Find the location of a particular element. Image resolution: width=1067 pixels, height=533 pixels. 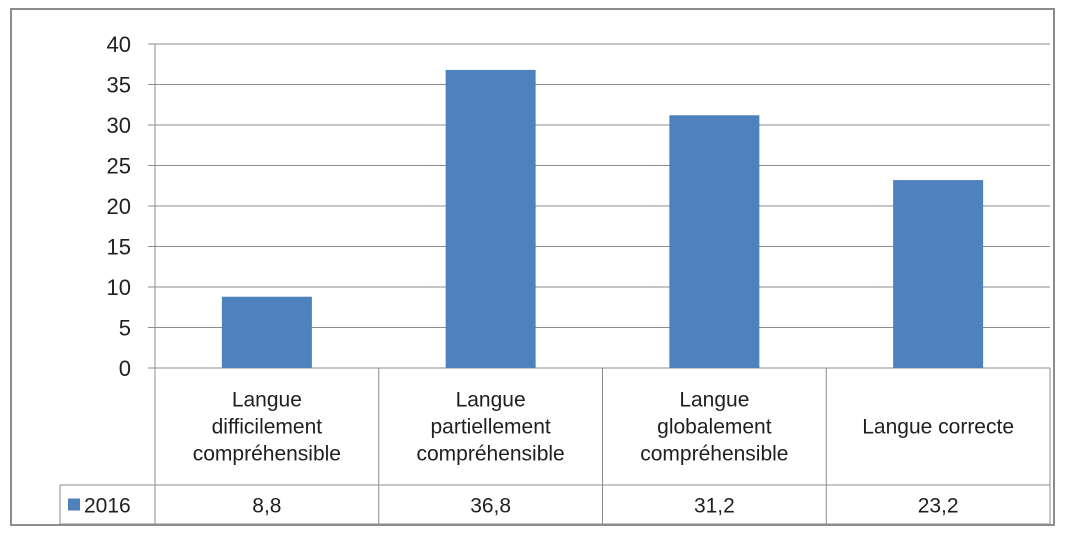

y-tick-label: 10 is located at coordinates (119, 287).